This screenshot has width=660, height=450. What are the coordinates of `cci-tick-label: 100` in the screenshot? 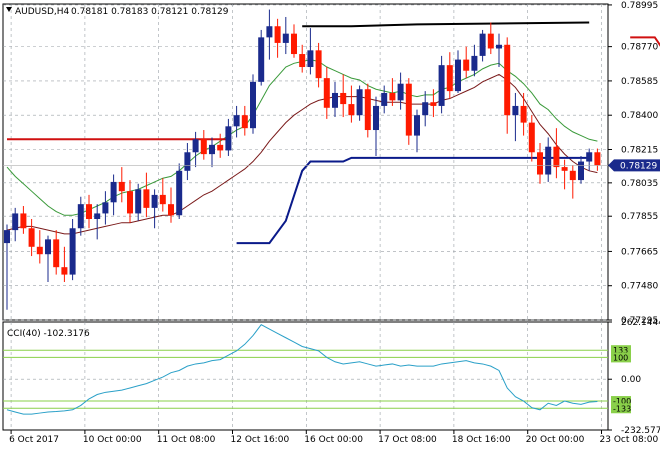 It's located at (620, 357).